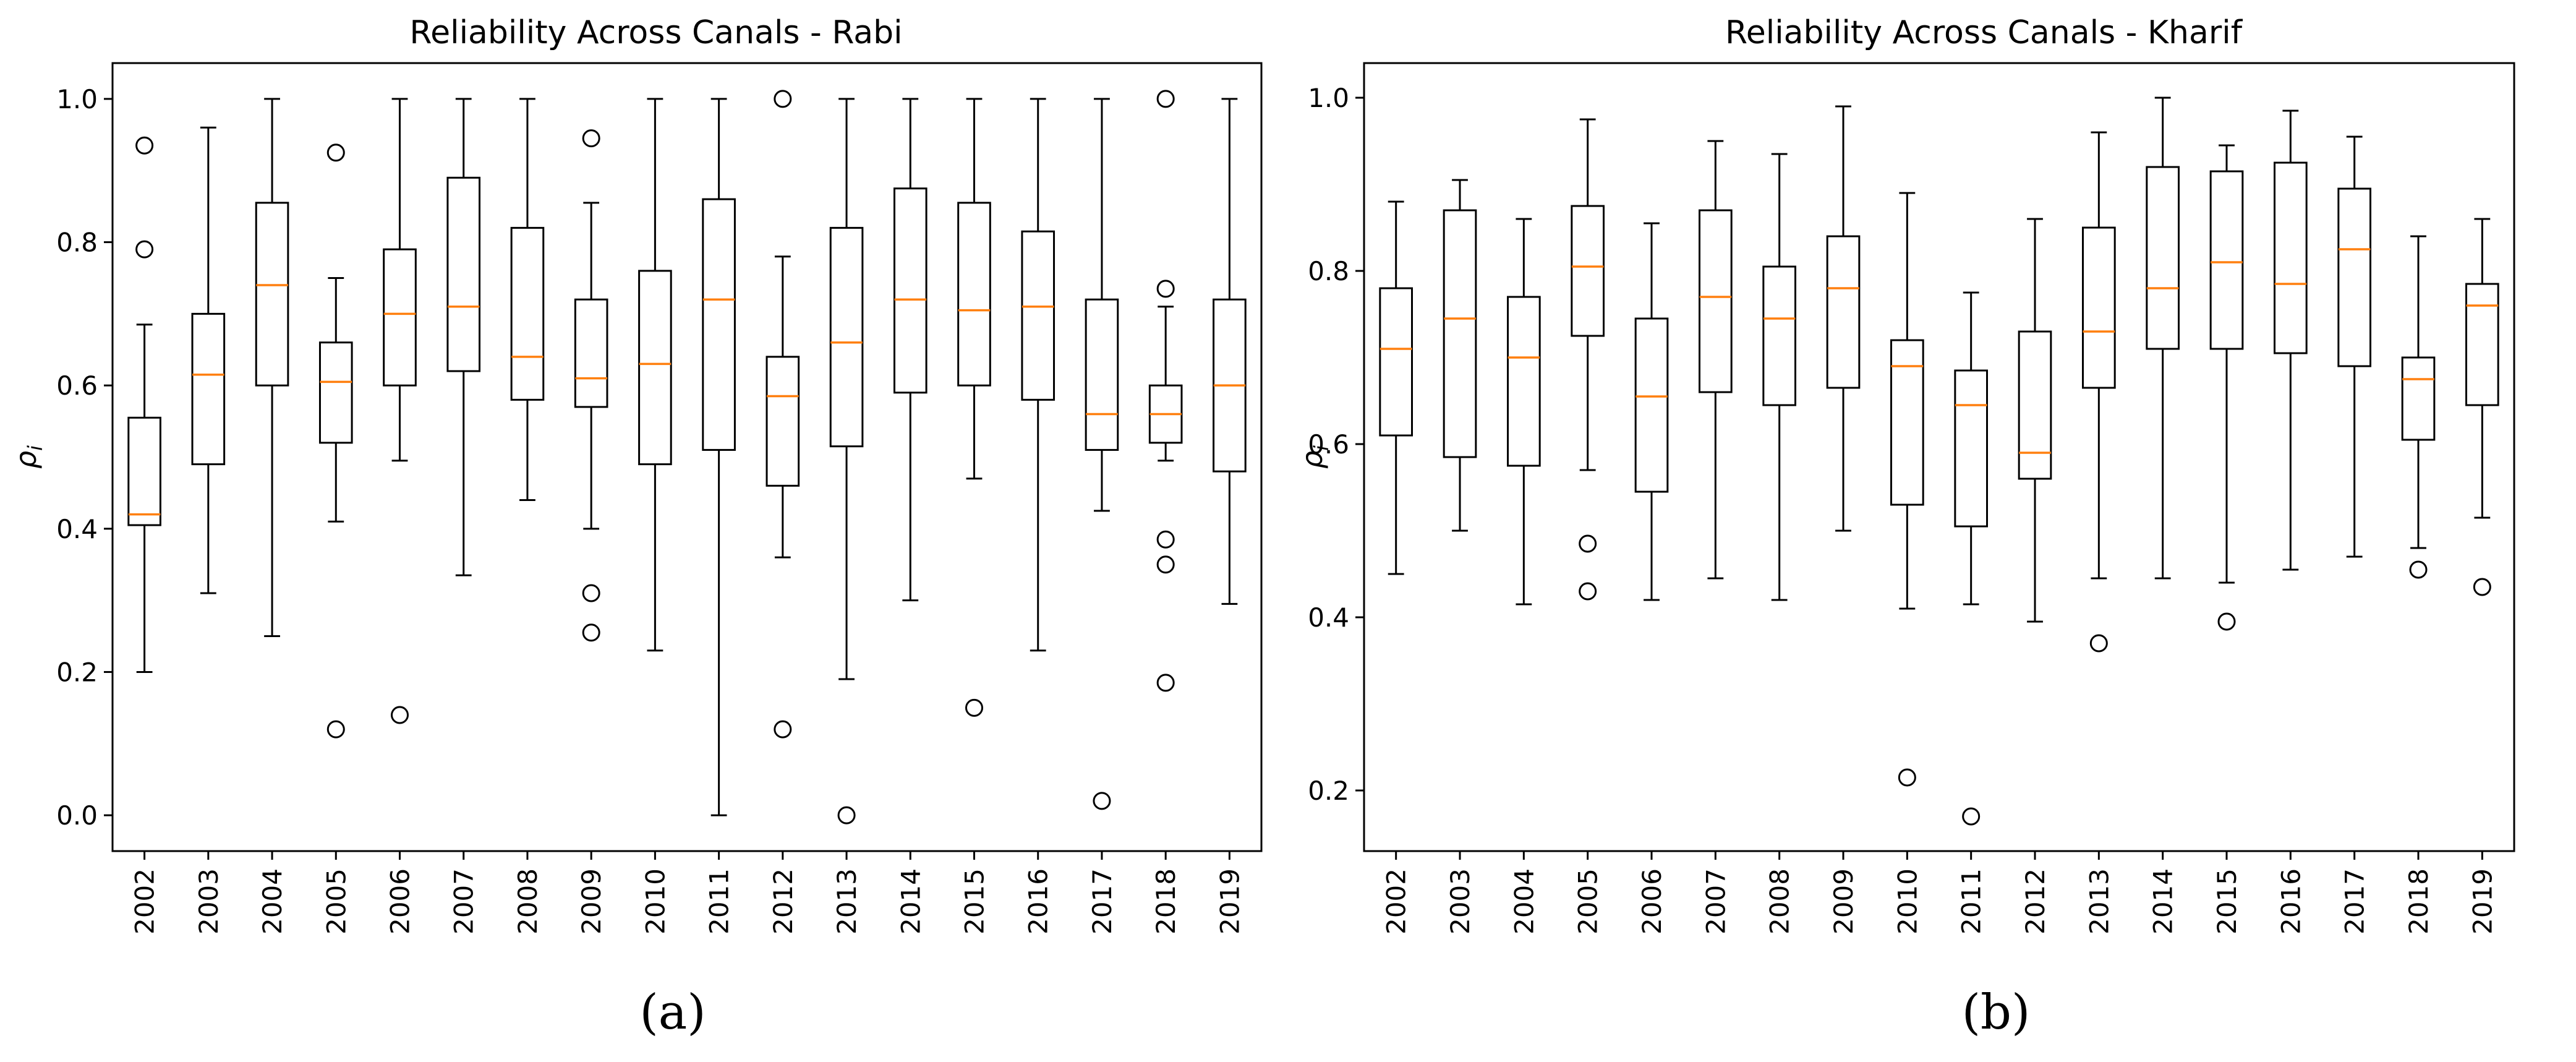 This screenshot has width=2576, height=1062. I want to click on box-kharif-2014, so click(2163, 338).